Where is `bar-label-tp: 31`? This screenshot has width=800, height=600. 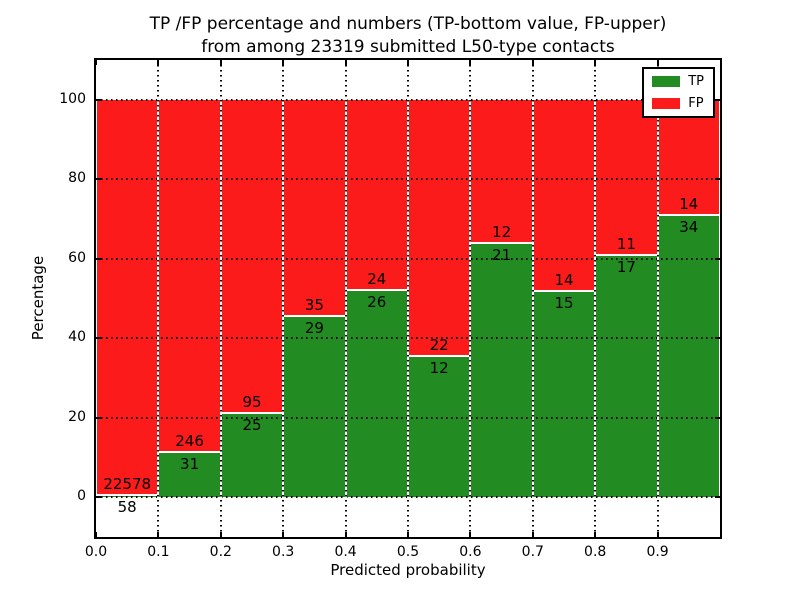
bar-label-tp: 31 is located at coordinates (190, 463).